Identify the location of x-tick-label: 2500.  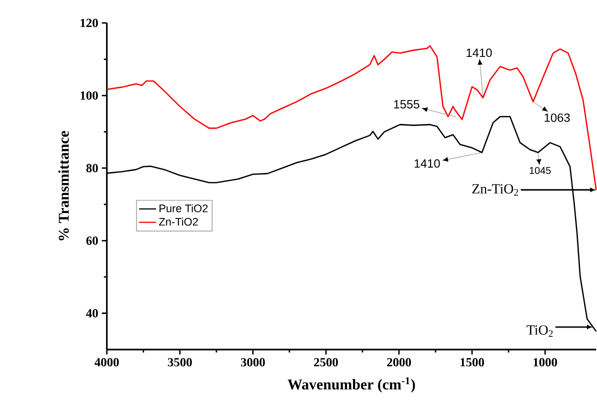
(326, 362).